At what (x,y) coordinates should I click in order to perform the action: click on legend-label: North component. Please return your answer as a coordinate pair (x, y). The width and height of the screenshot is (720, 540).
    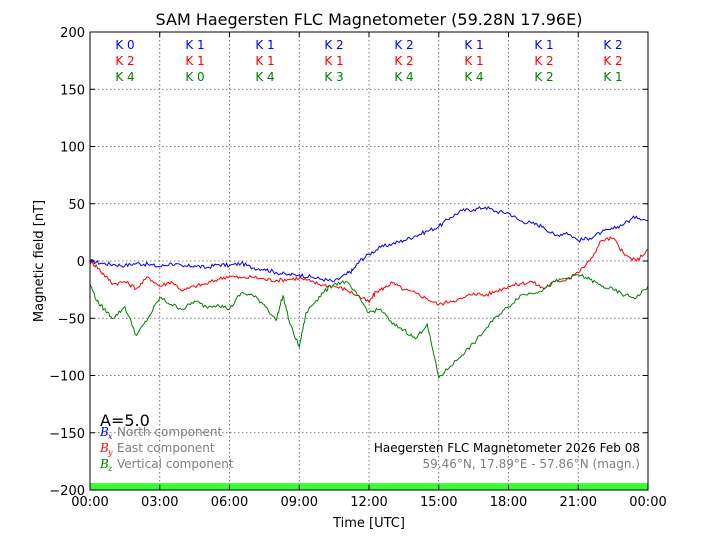
    Looking at the image, I should click on (170, 432).